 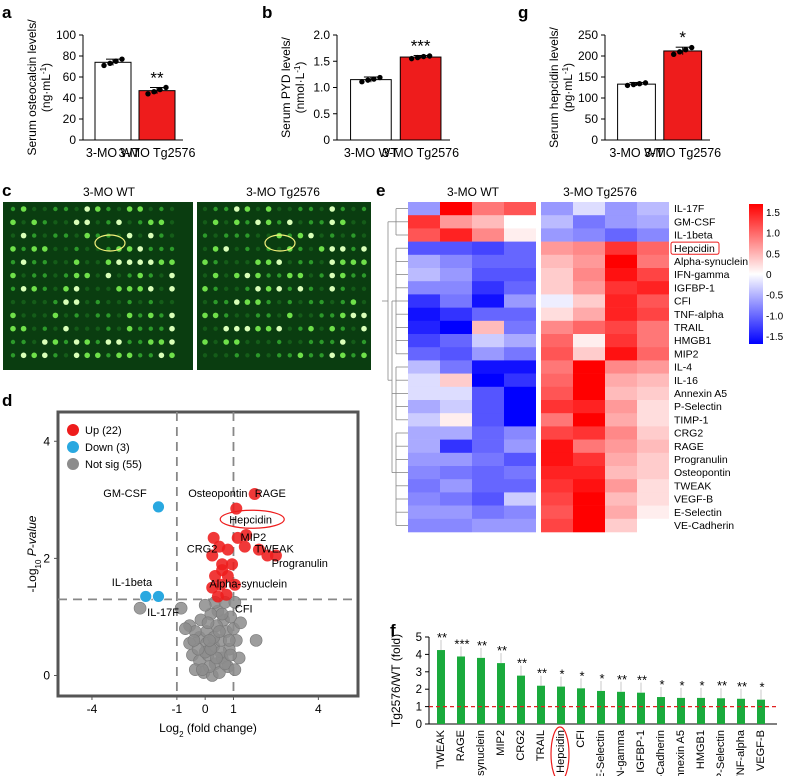 I want to click on x-tick-label-p-selectin: P-Selectin, so click(x=721, y=753).